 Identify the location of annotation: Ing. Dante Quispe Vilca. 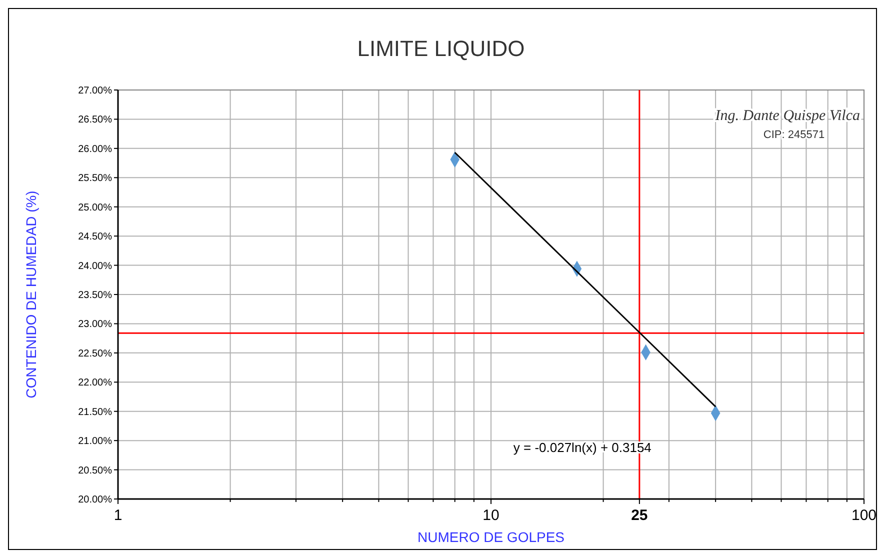
(787, 116).